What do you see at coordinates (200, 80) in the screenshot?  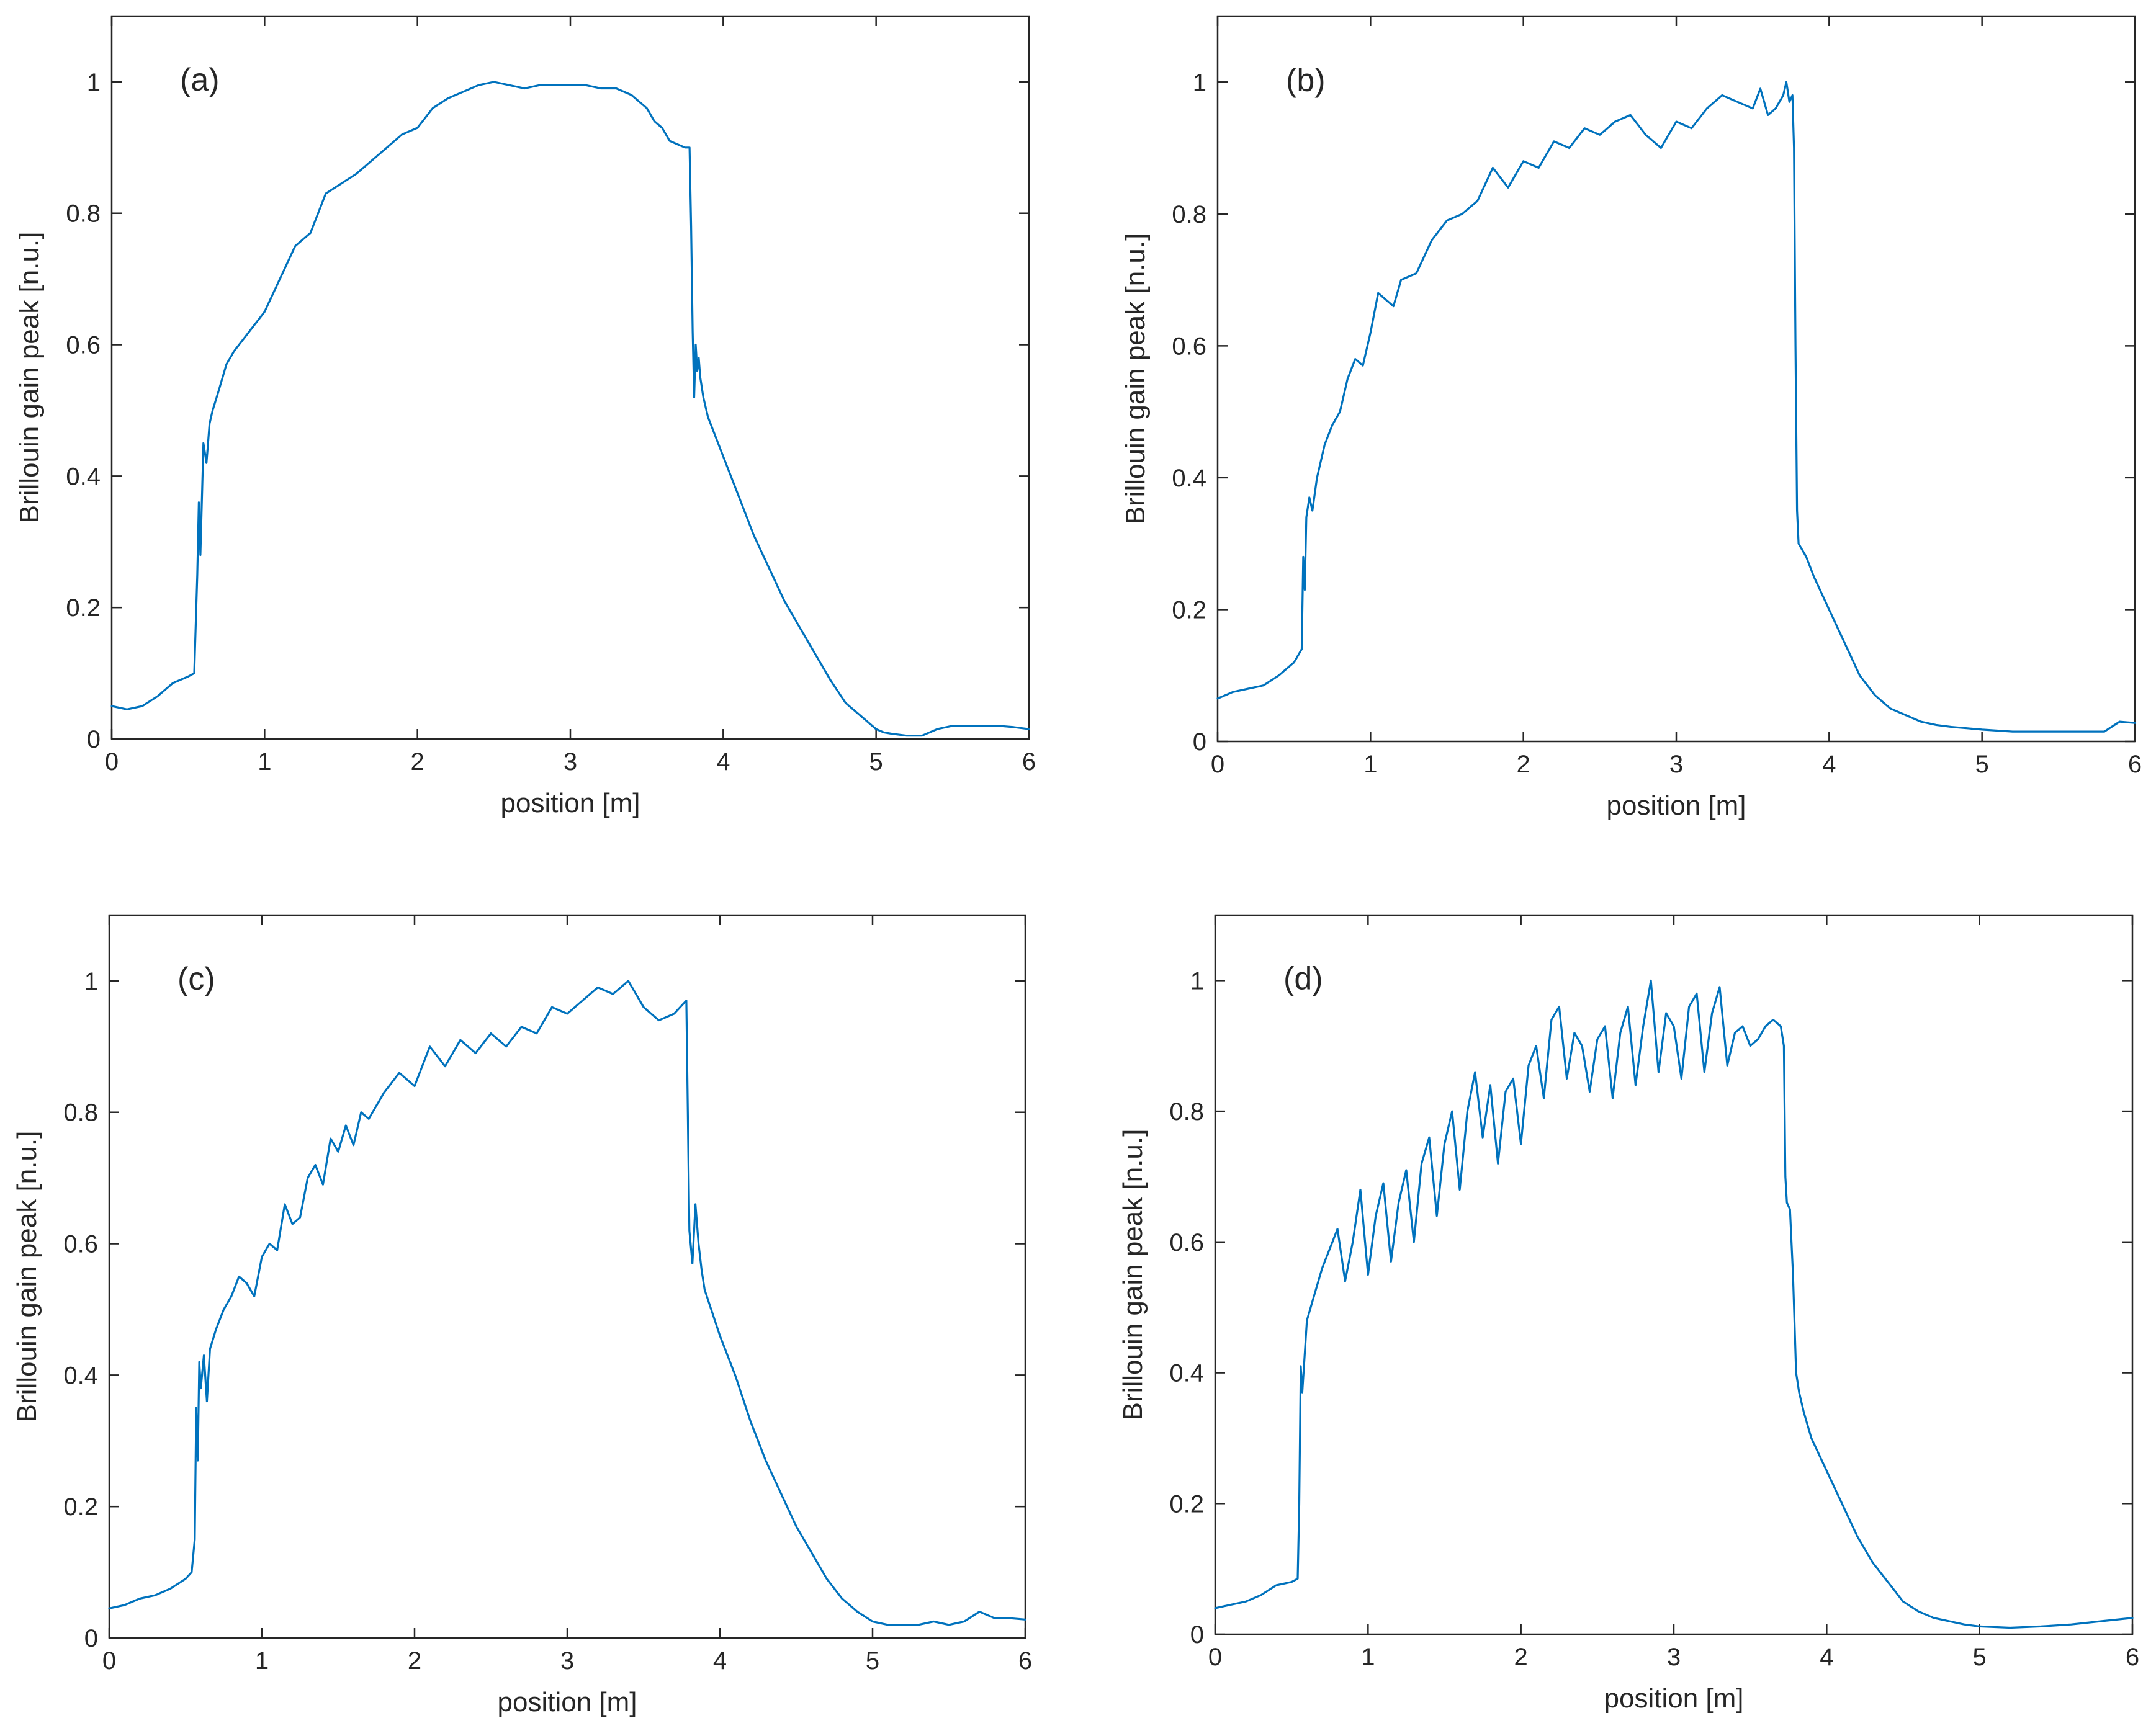 I see `panel-label: (a)` at bounding box center [200, 80].